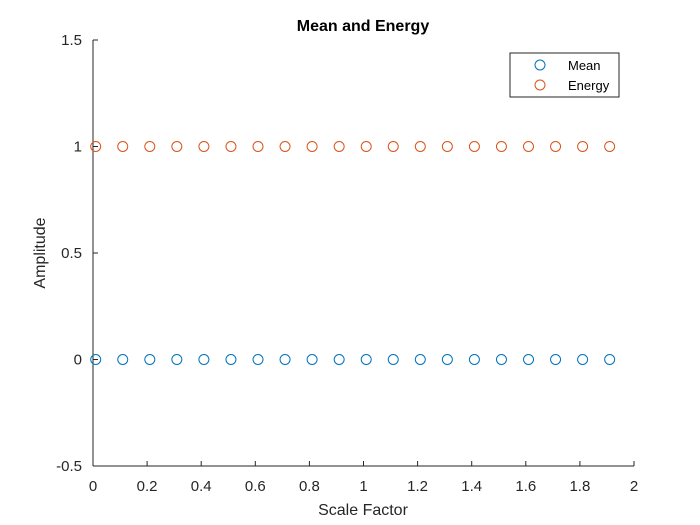 This screenshot has width=700, height=525. What do you see at coordinates (353, 359) in the screenshot?
I see `series-mean` at bounding box center [353, 359].